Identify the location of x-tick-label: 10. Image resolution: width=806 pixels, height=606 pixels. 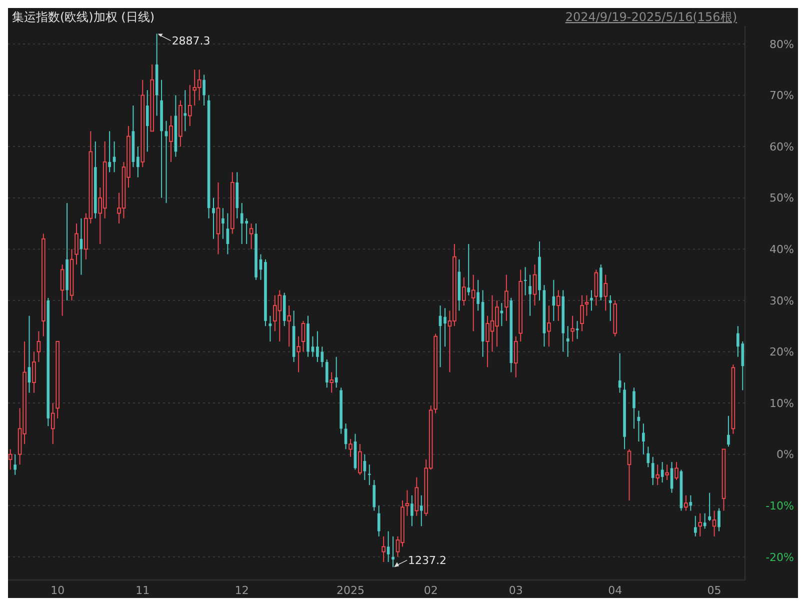
(57, 590).